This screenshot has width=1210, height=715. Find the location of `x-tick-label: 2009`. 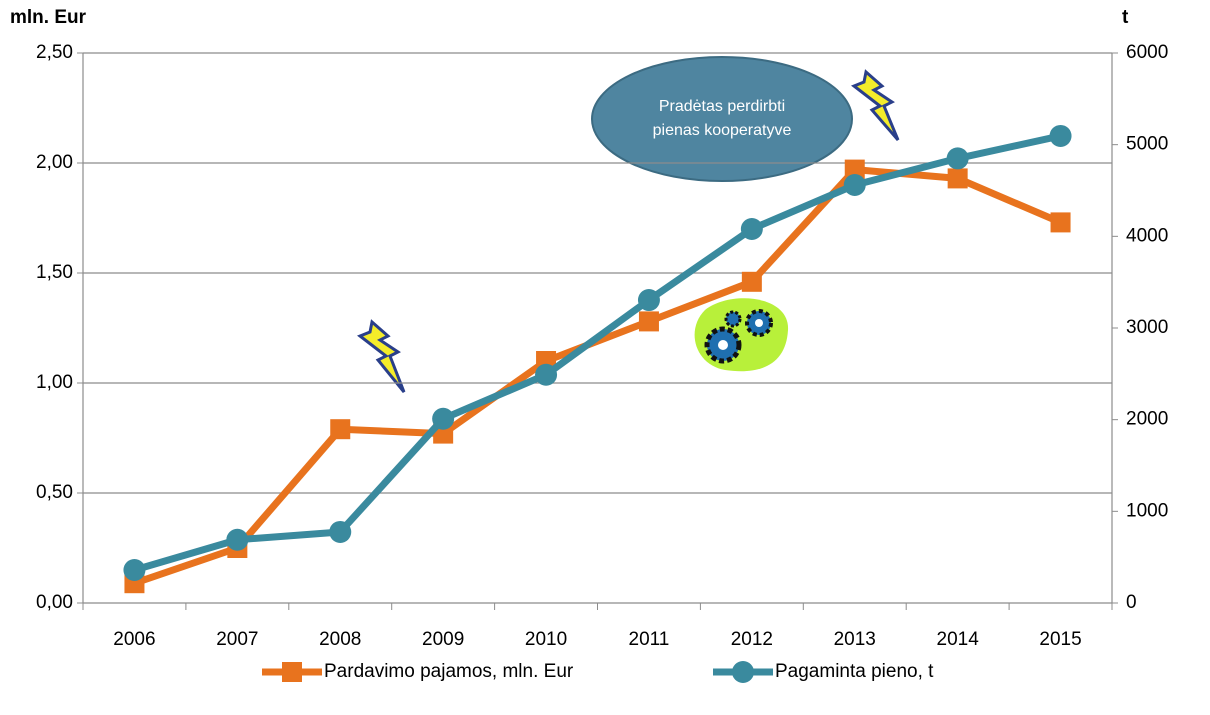

x-tick-label: 2009 is located at coordinates (443, 639).